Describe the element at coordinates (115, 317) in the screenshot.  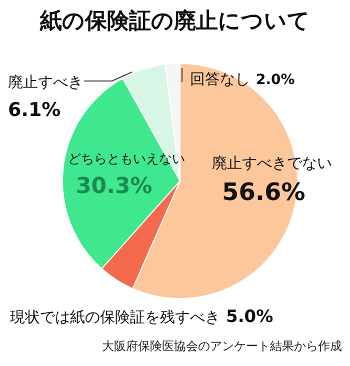
I see `slice-label: 現状では紙の保険証を残すべき` at that location.